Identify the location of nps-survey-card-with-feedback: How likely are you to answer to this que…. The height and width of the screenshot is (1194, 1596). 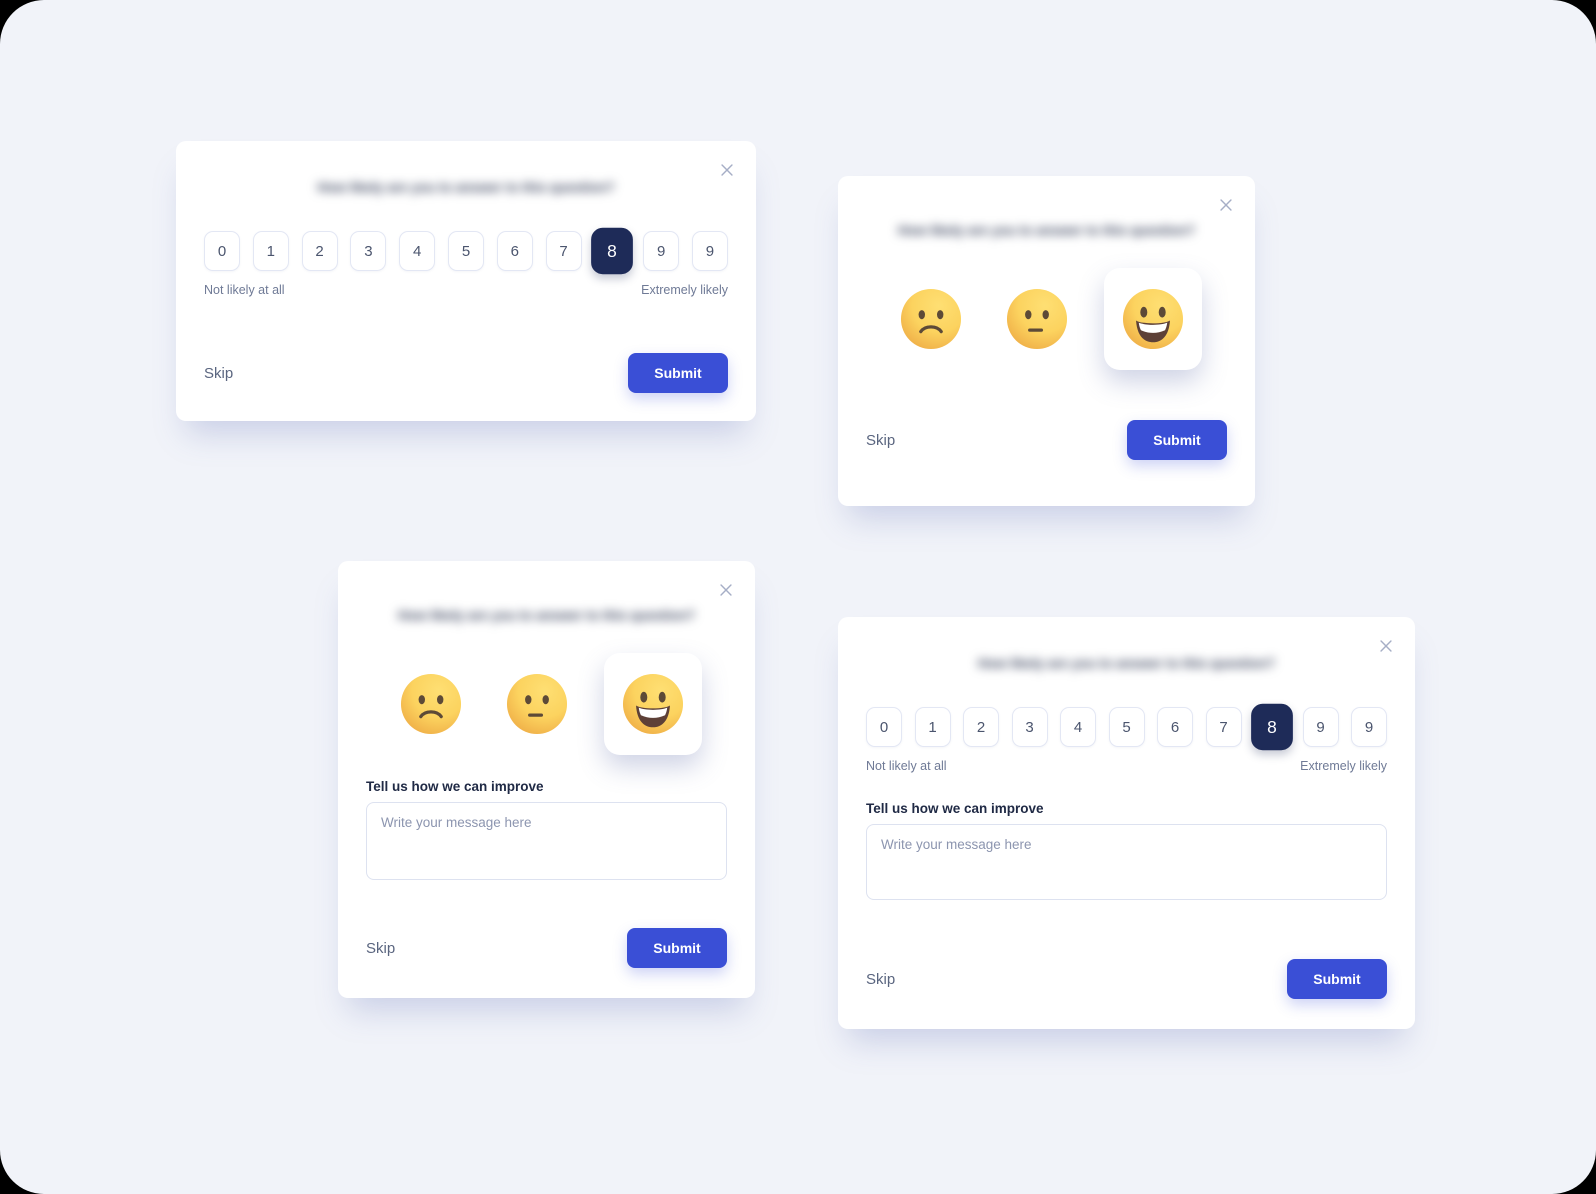
(1126, 823).